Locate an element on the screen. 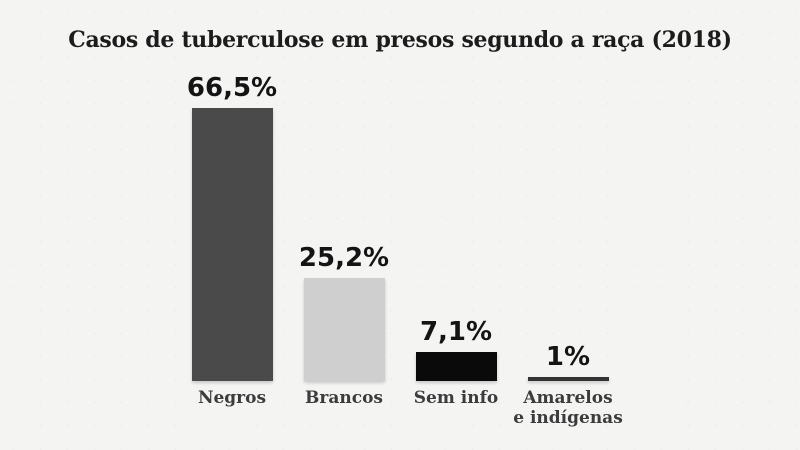 Image resolution: width=800 pixels, height=450 pixels. value-label-sem-info: 7,1% is located at coordinates (456, 332).